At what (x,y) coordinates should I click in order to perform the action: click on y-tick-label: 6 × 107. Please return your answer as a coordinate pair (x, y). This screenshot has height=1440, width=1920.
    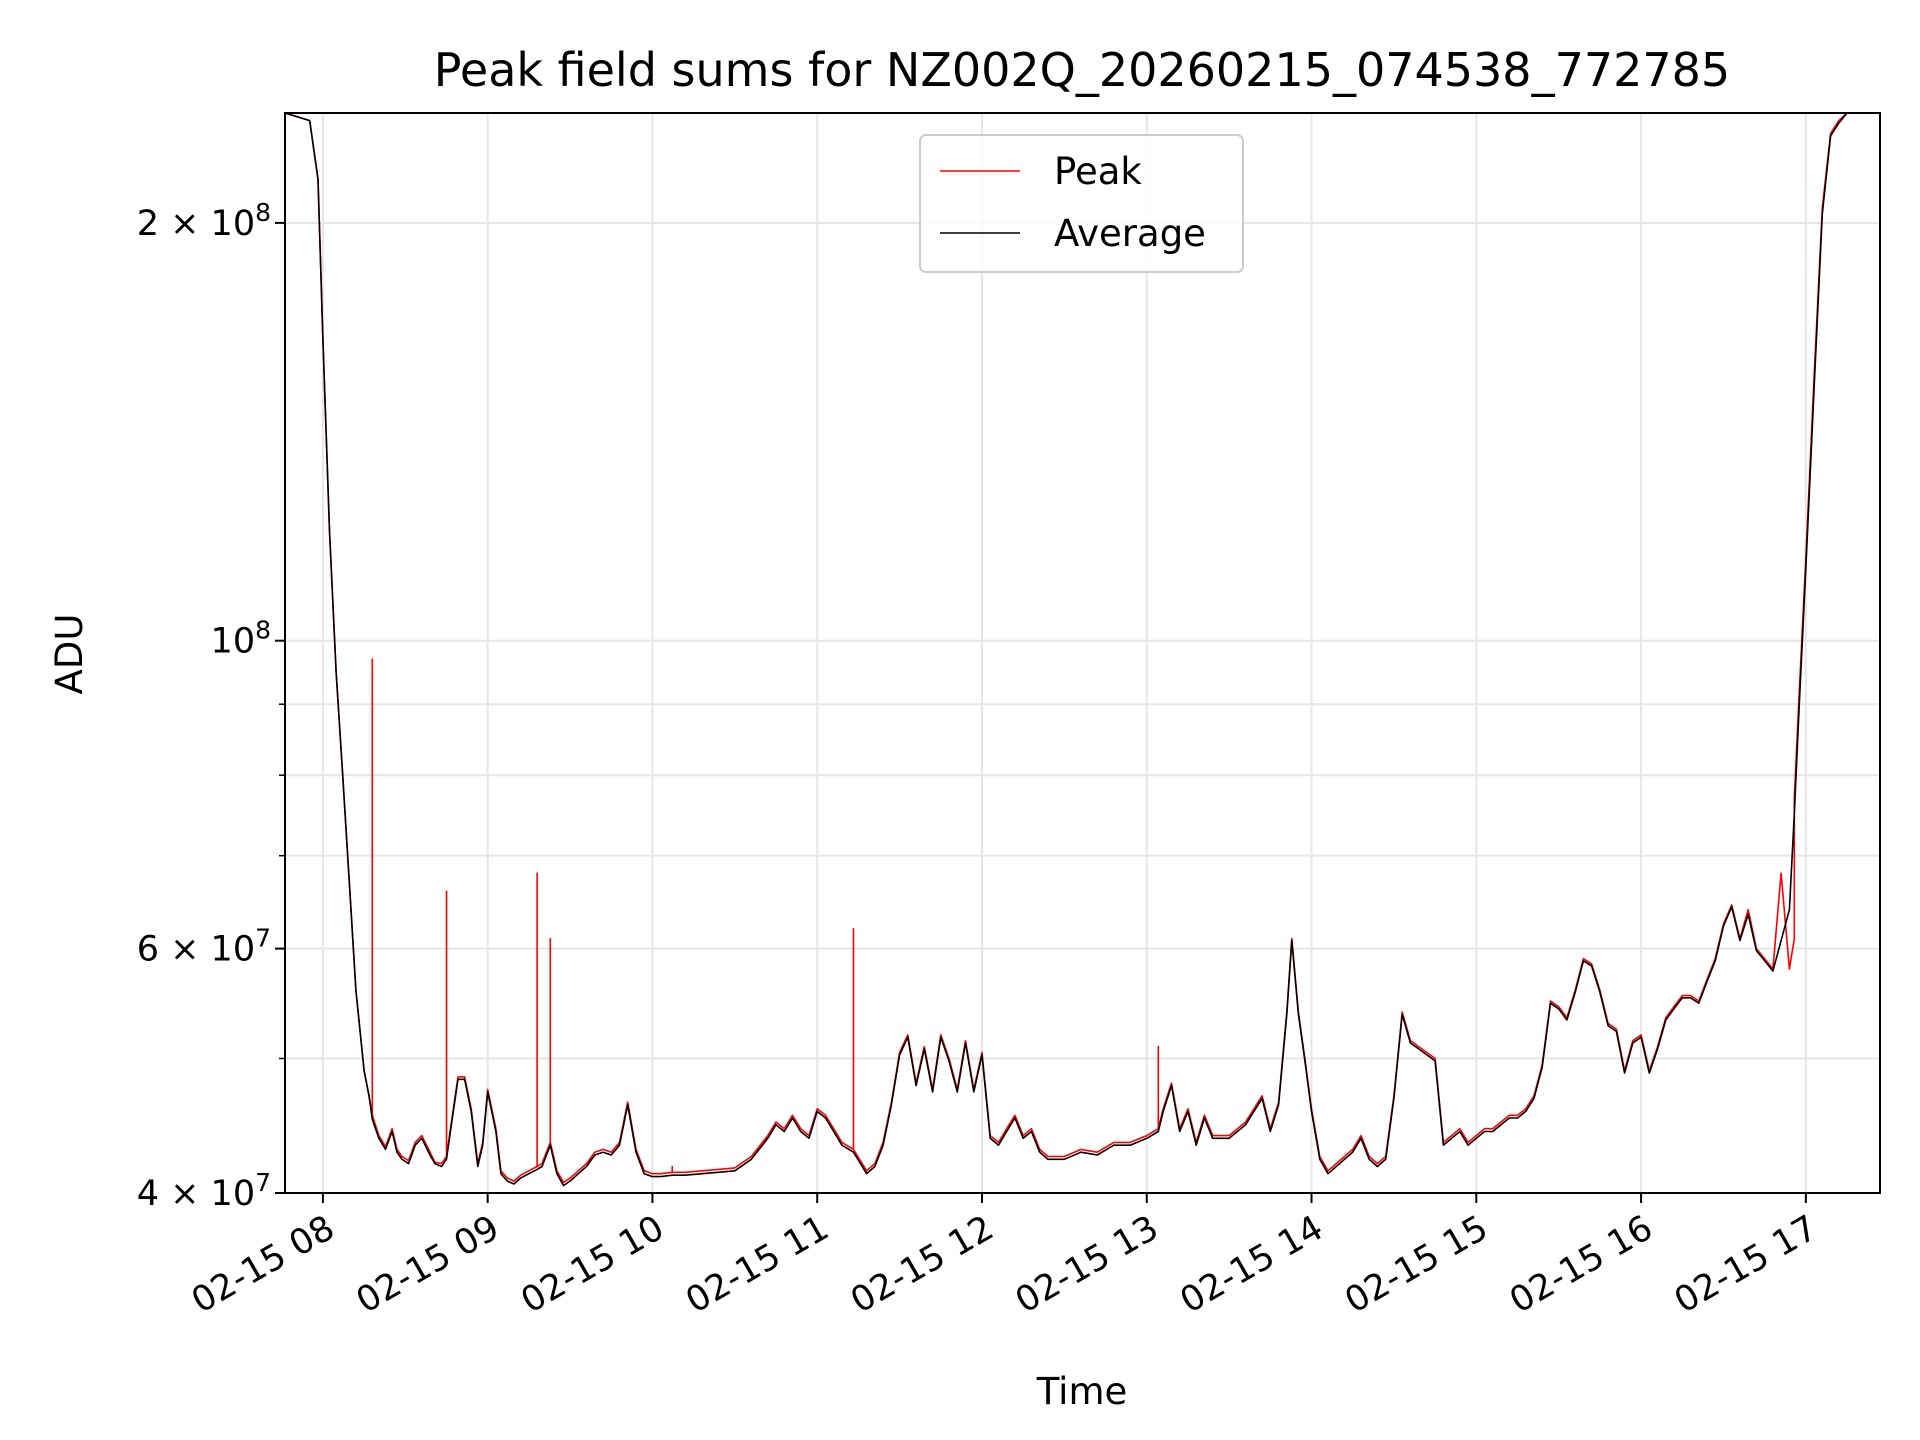
    Looking at the image, I should click on (204, 947).